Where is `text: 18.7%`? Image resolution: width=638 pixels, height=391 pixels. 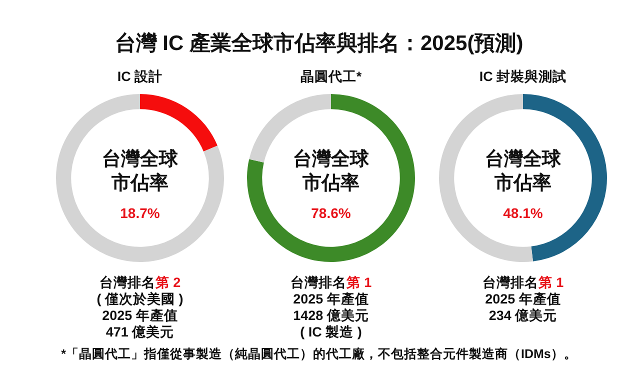
text: 18.7% is located at coordinates (140, 213).